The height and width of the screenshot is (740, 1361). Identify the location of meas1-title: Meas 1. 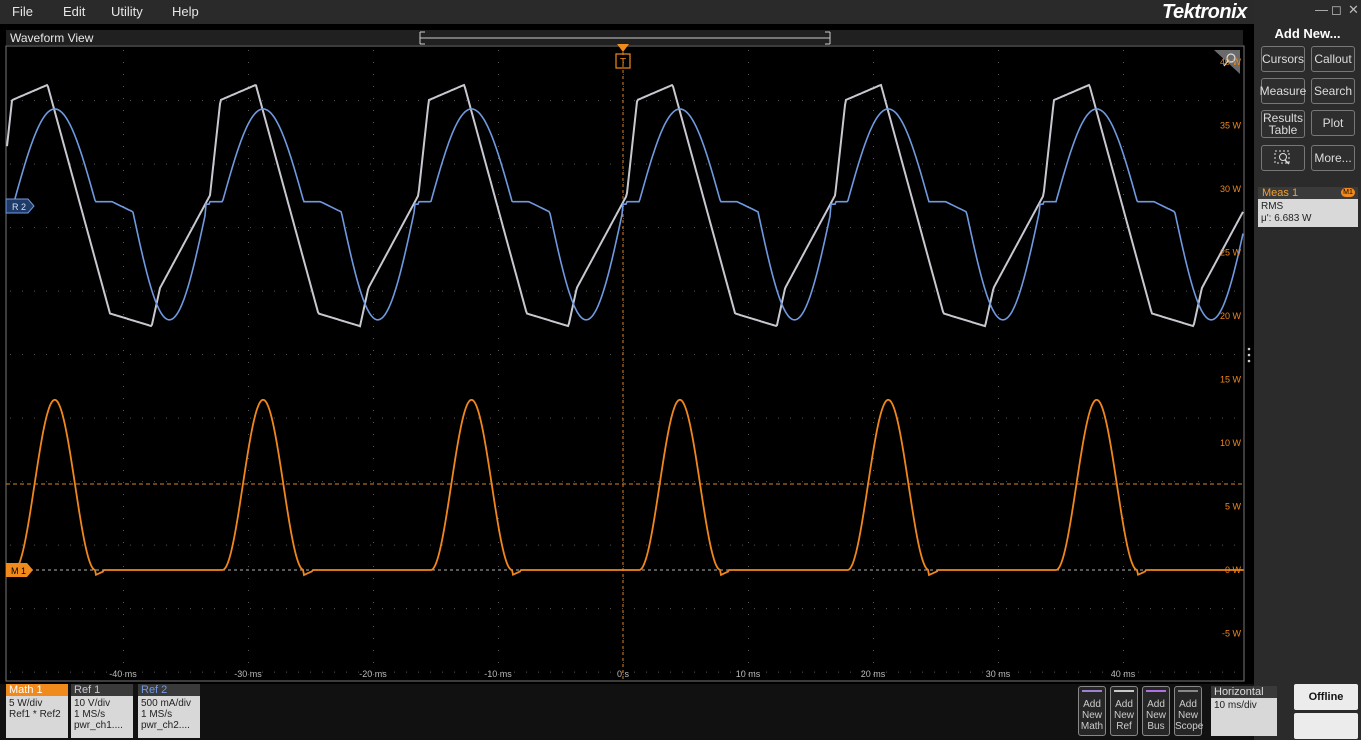
(1280, 193).